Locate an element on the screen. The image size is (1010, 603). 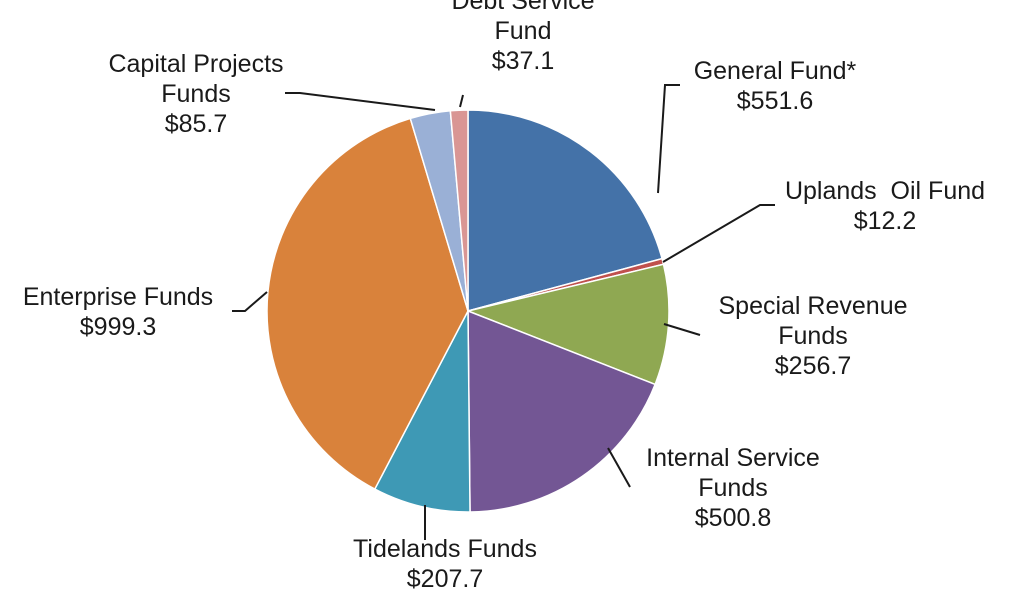
slice-name-label: Internal Service is located at coordinates (733, 458).